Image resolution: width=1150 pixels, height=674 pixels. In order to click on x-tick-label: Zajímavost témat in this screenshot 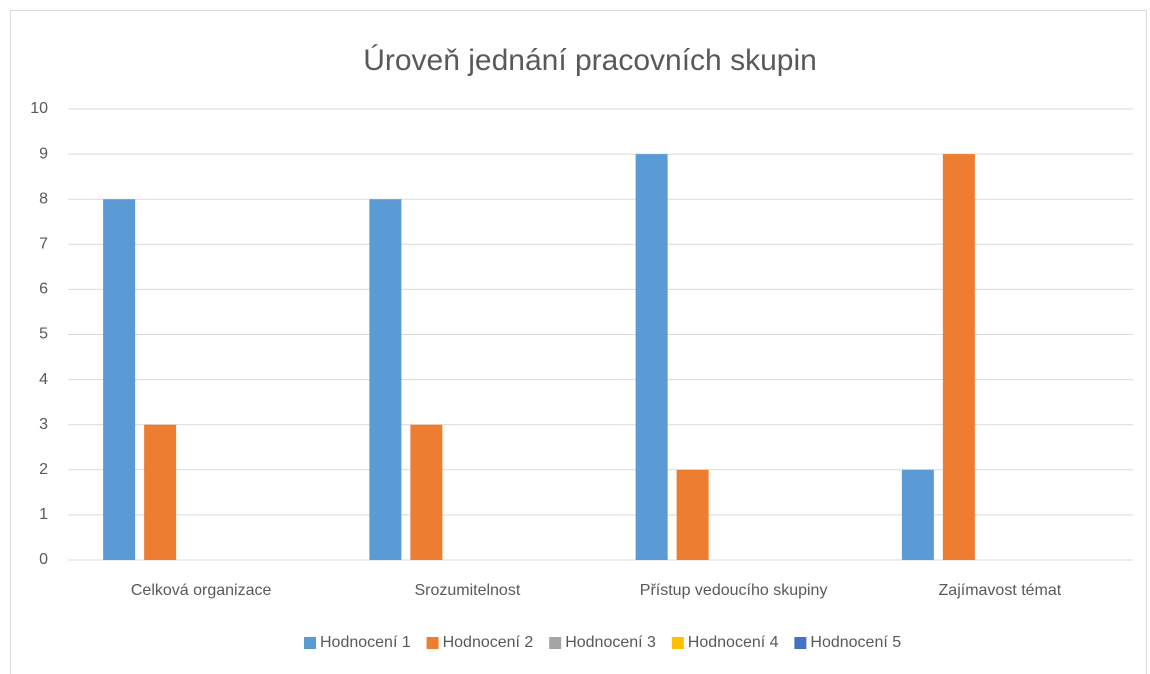, I will do `click(1000, 590)`.